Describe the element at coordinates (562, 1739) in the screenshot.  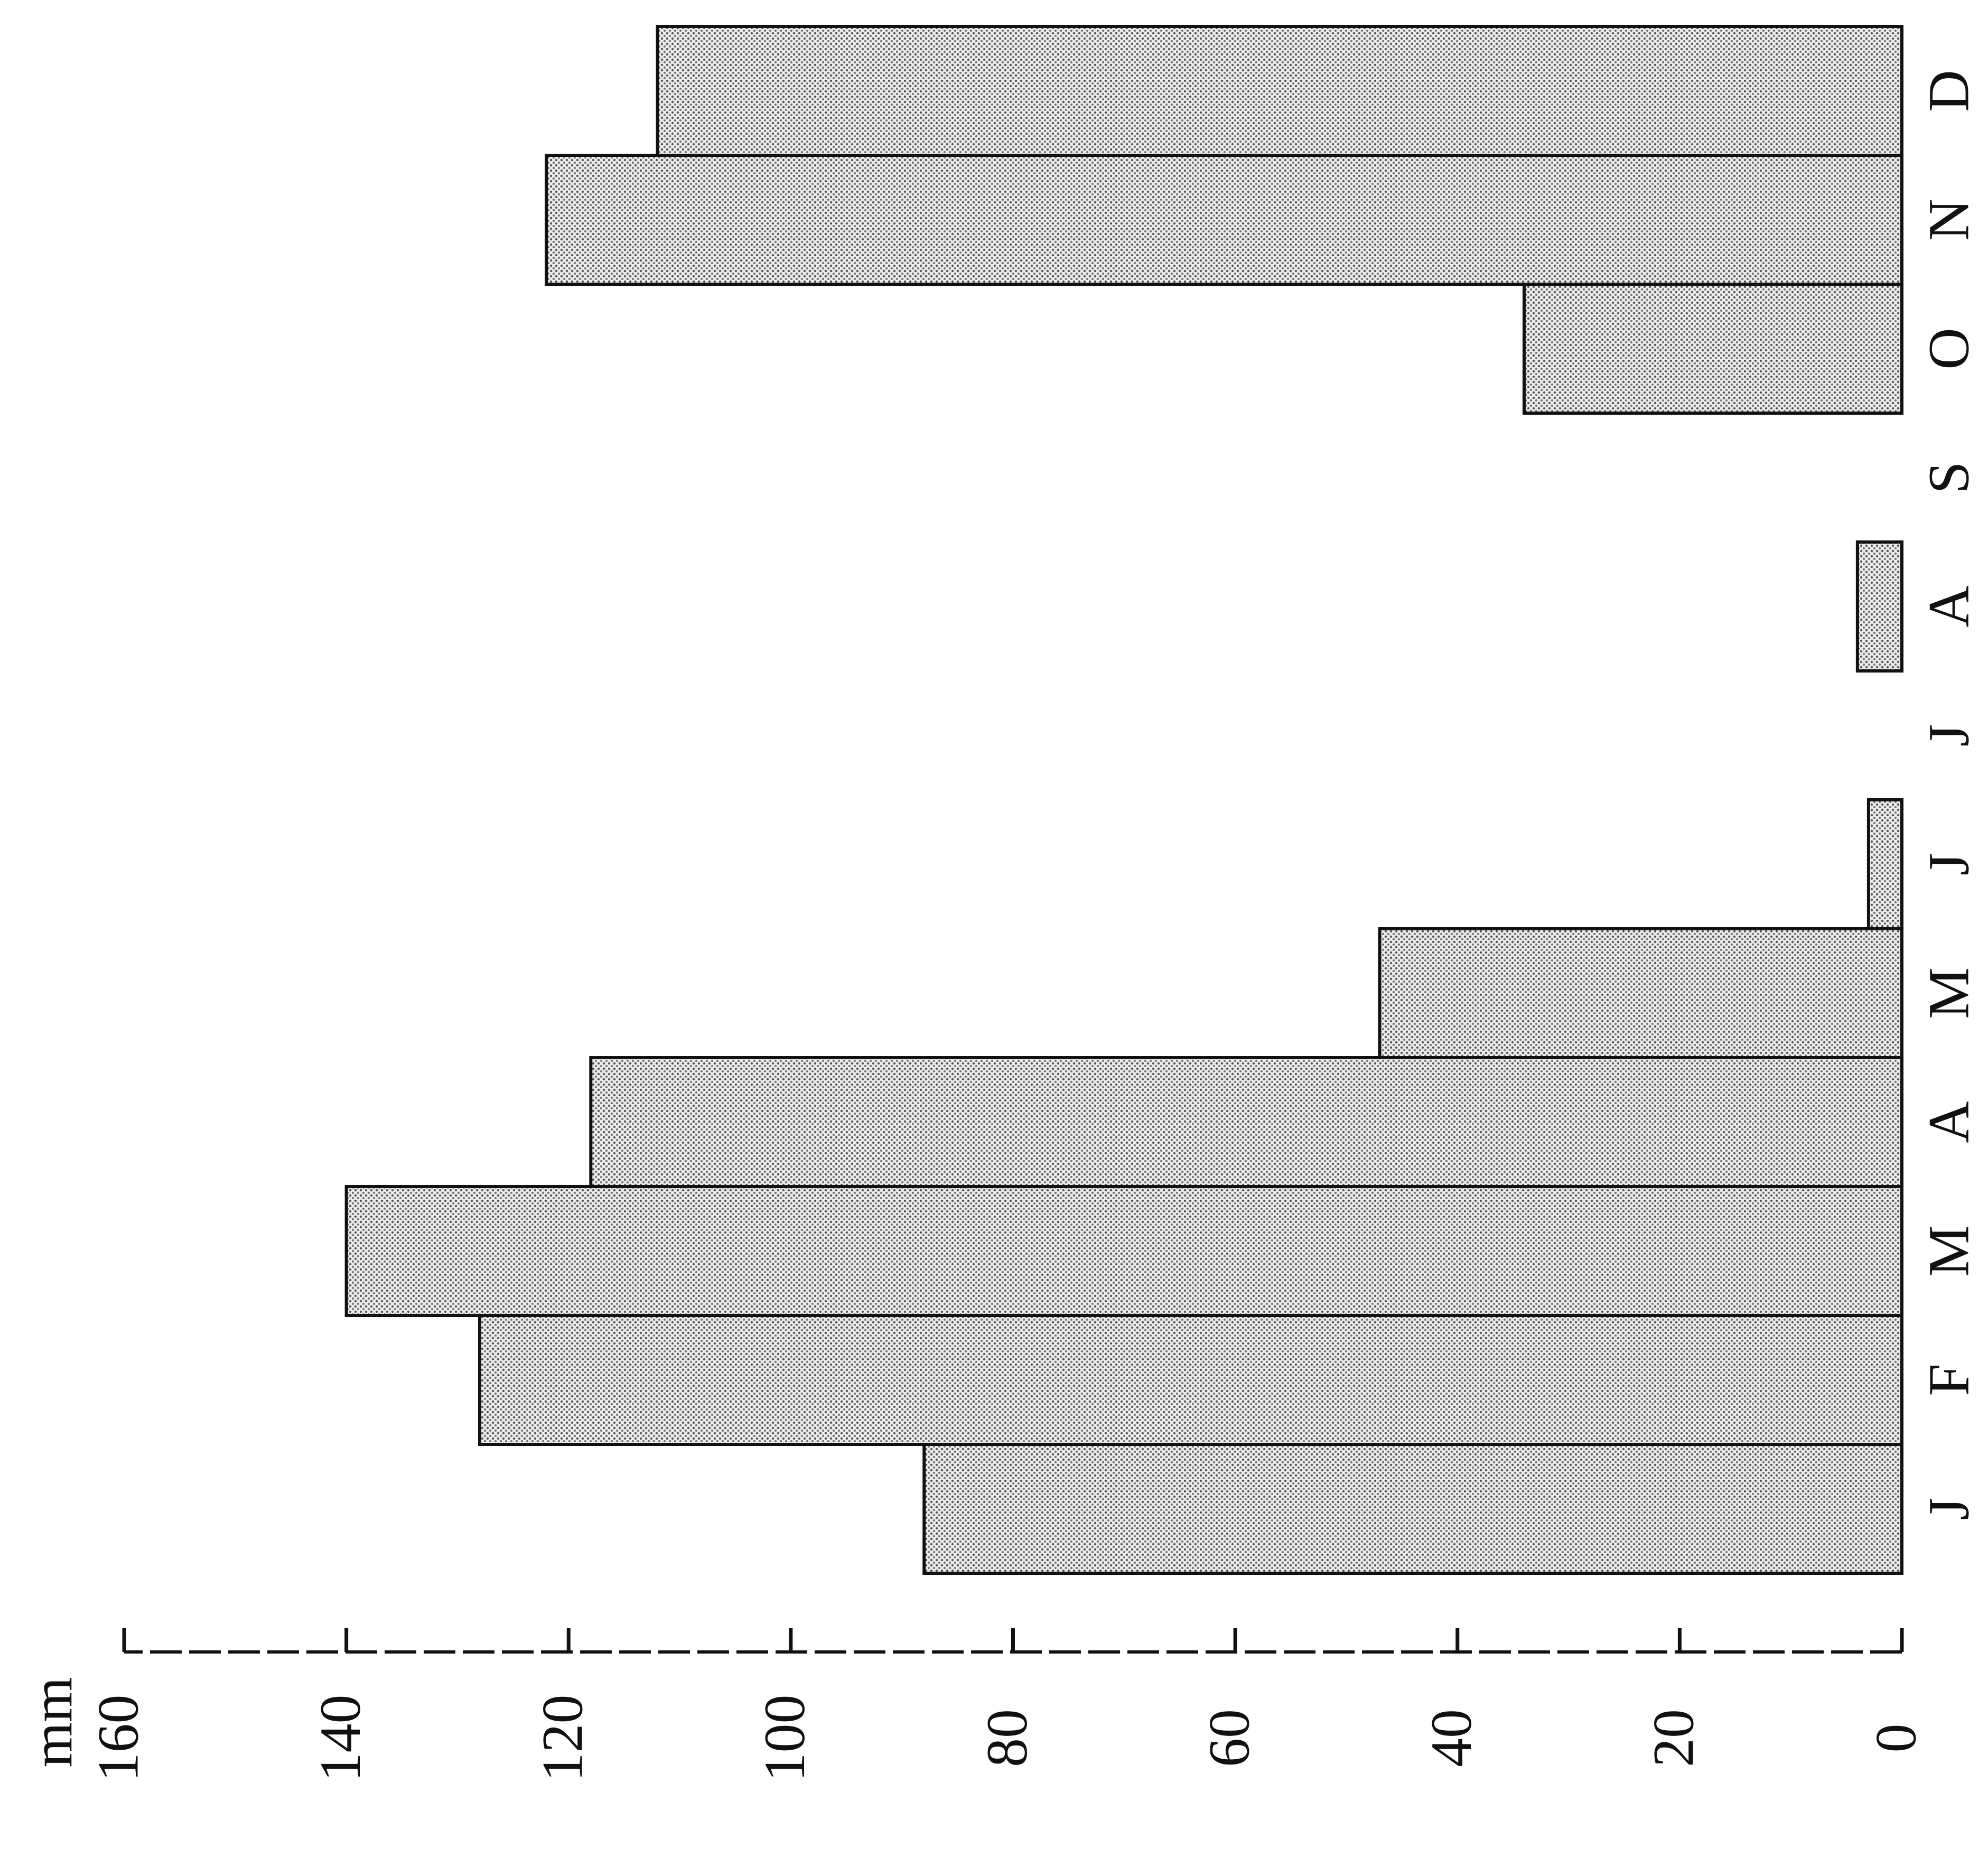
I see `y-tick-label: 120` at that location.